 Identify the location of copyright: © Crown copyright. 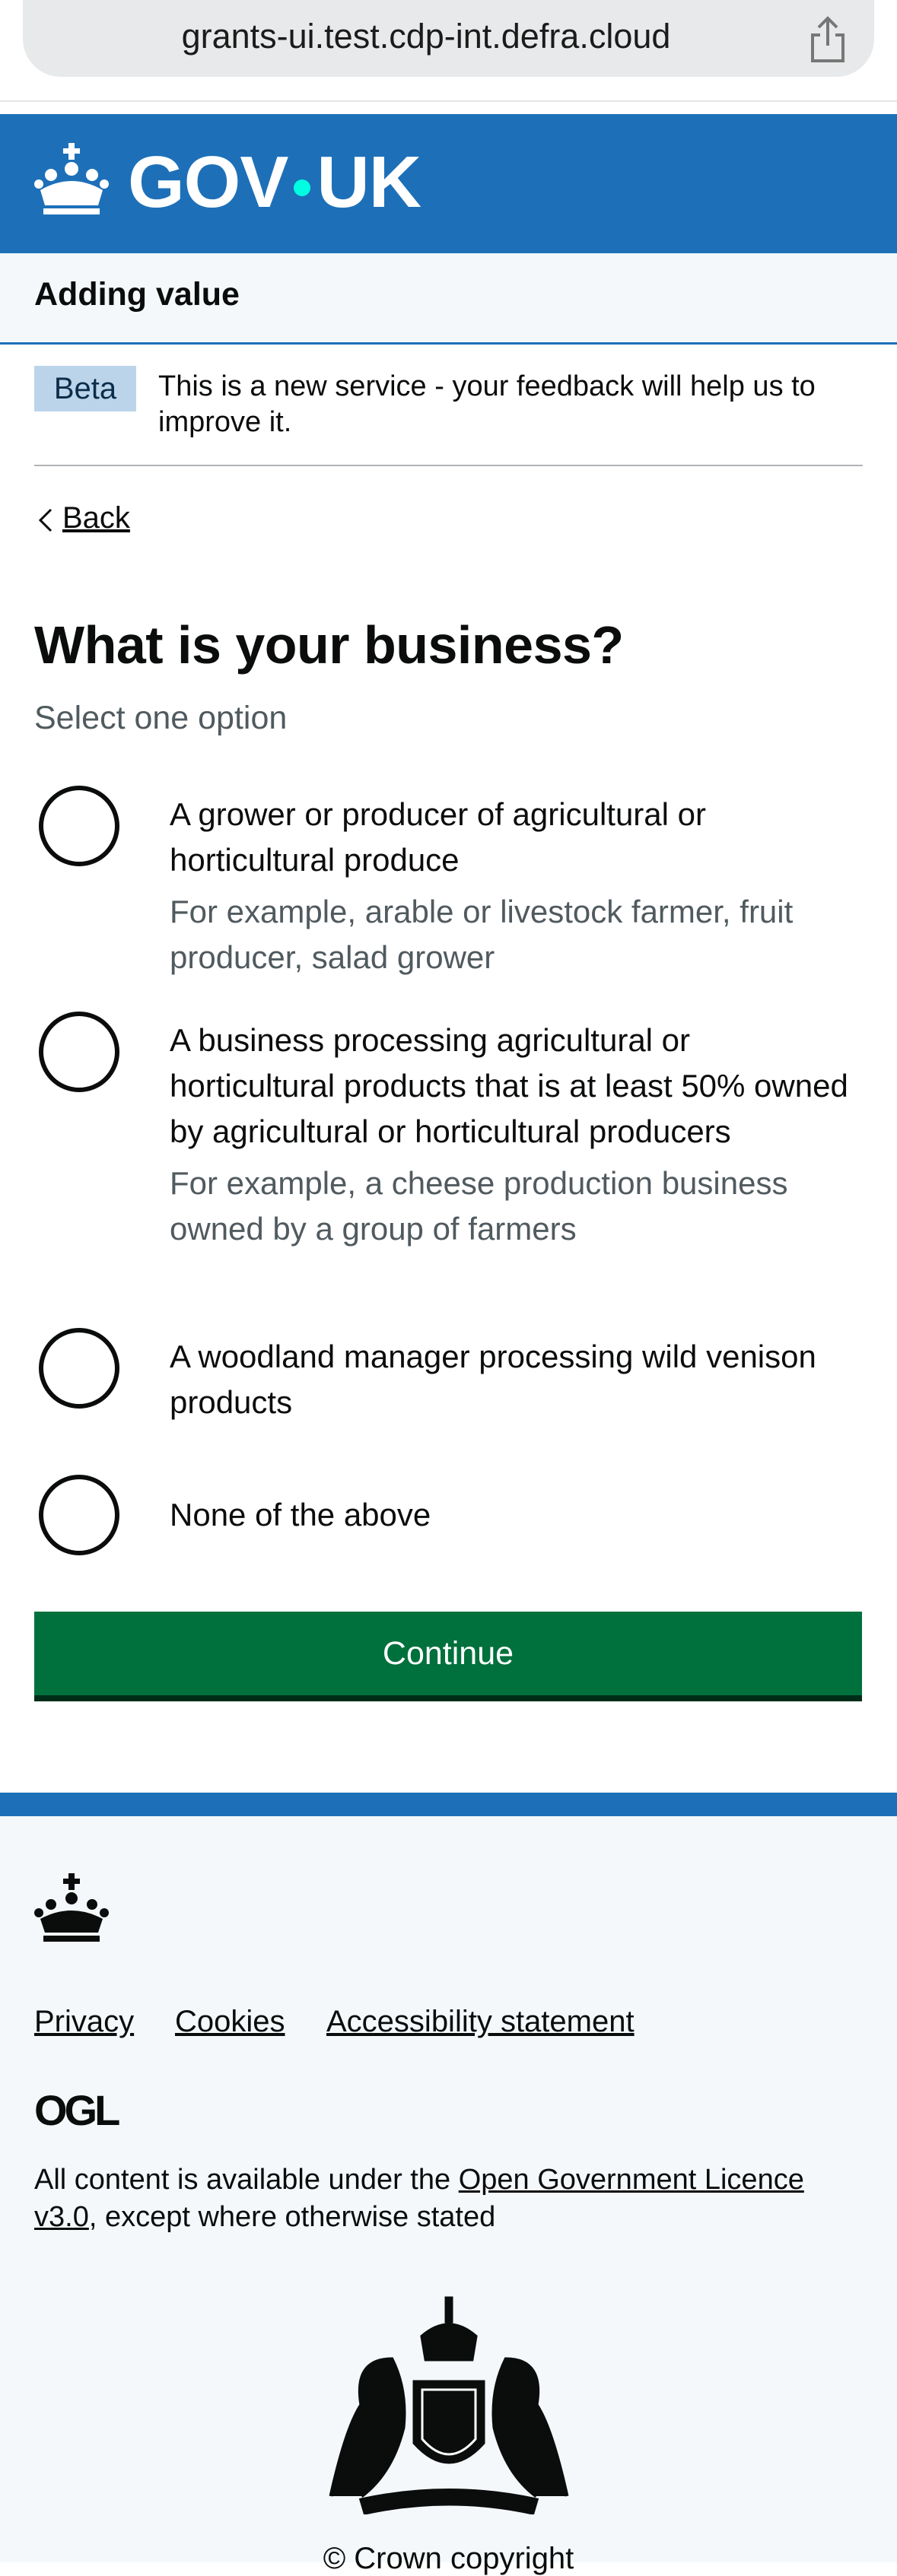
(448, 2558).